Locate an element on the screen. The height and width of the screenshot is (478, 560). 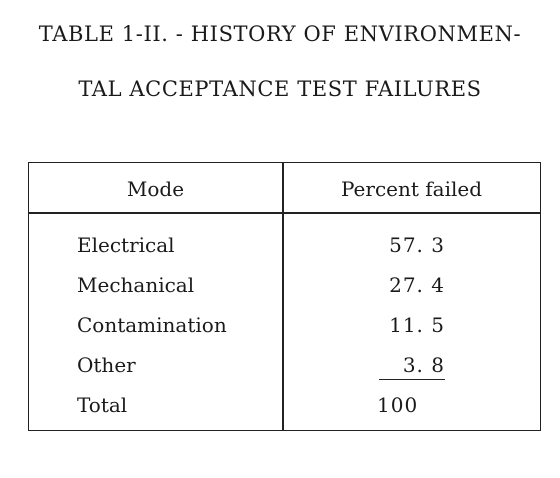
row-percent-total: 100 is located at coordinates (398, 405).